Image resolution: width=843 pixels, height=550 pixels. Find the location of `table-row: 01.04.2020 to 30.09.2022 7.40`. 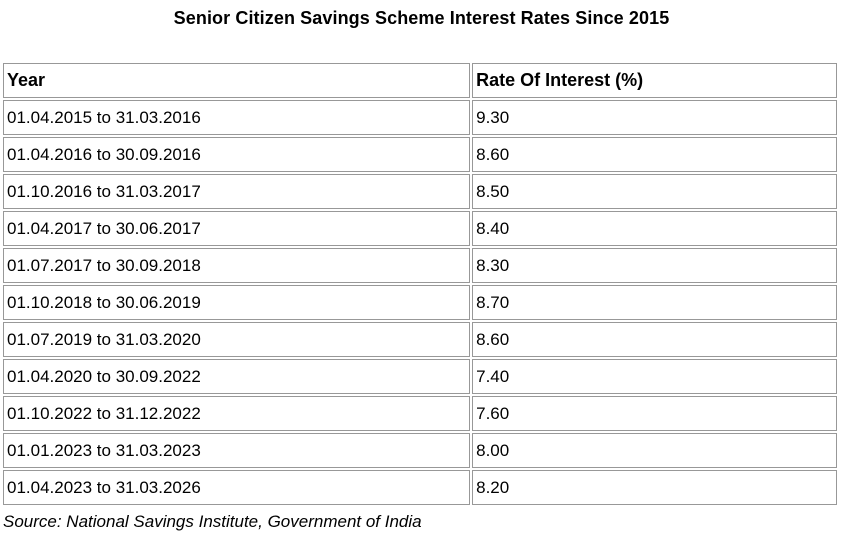

table-row: 01.04.2020 to 30.09.2022 7.40 is located at coordinates (420, 376).